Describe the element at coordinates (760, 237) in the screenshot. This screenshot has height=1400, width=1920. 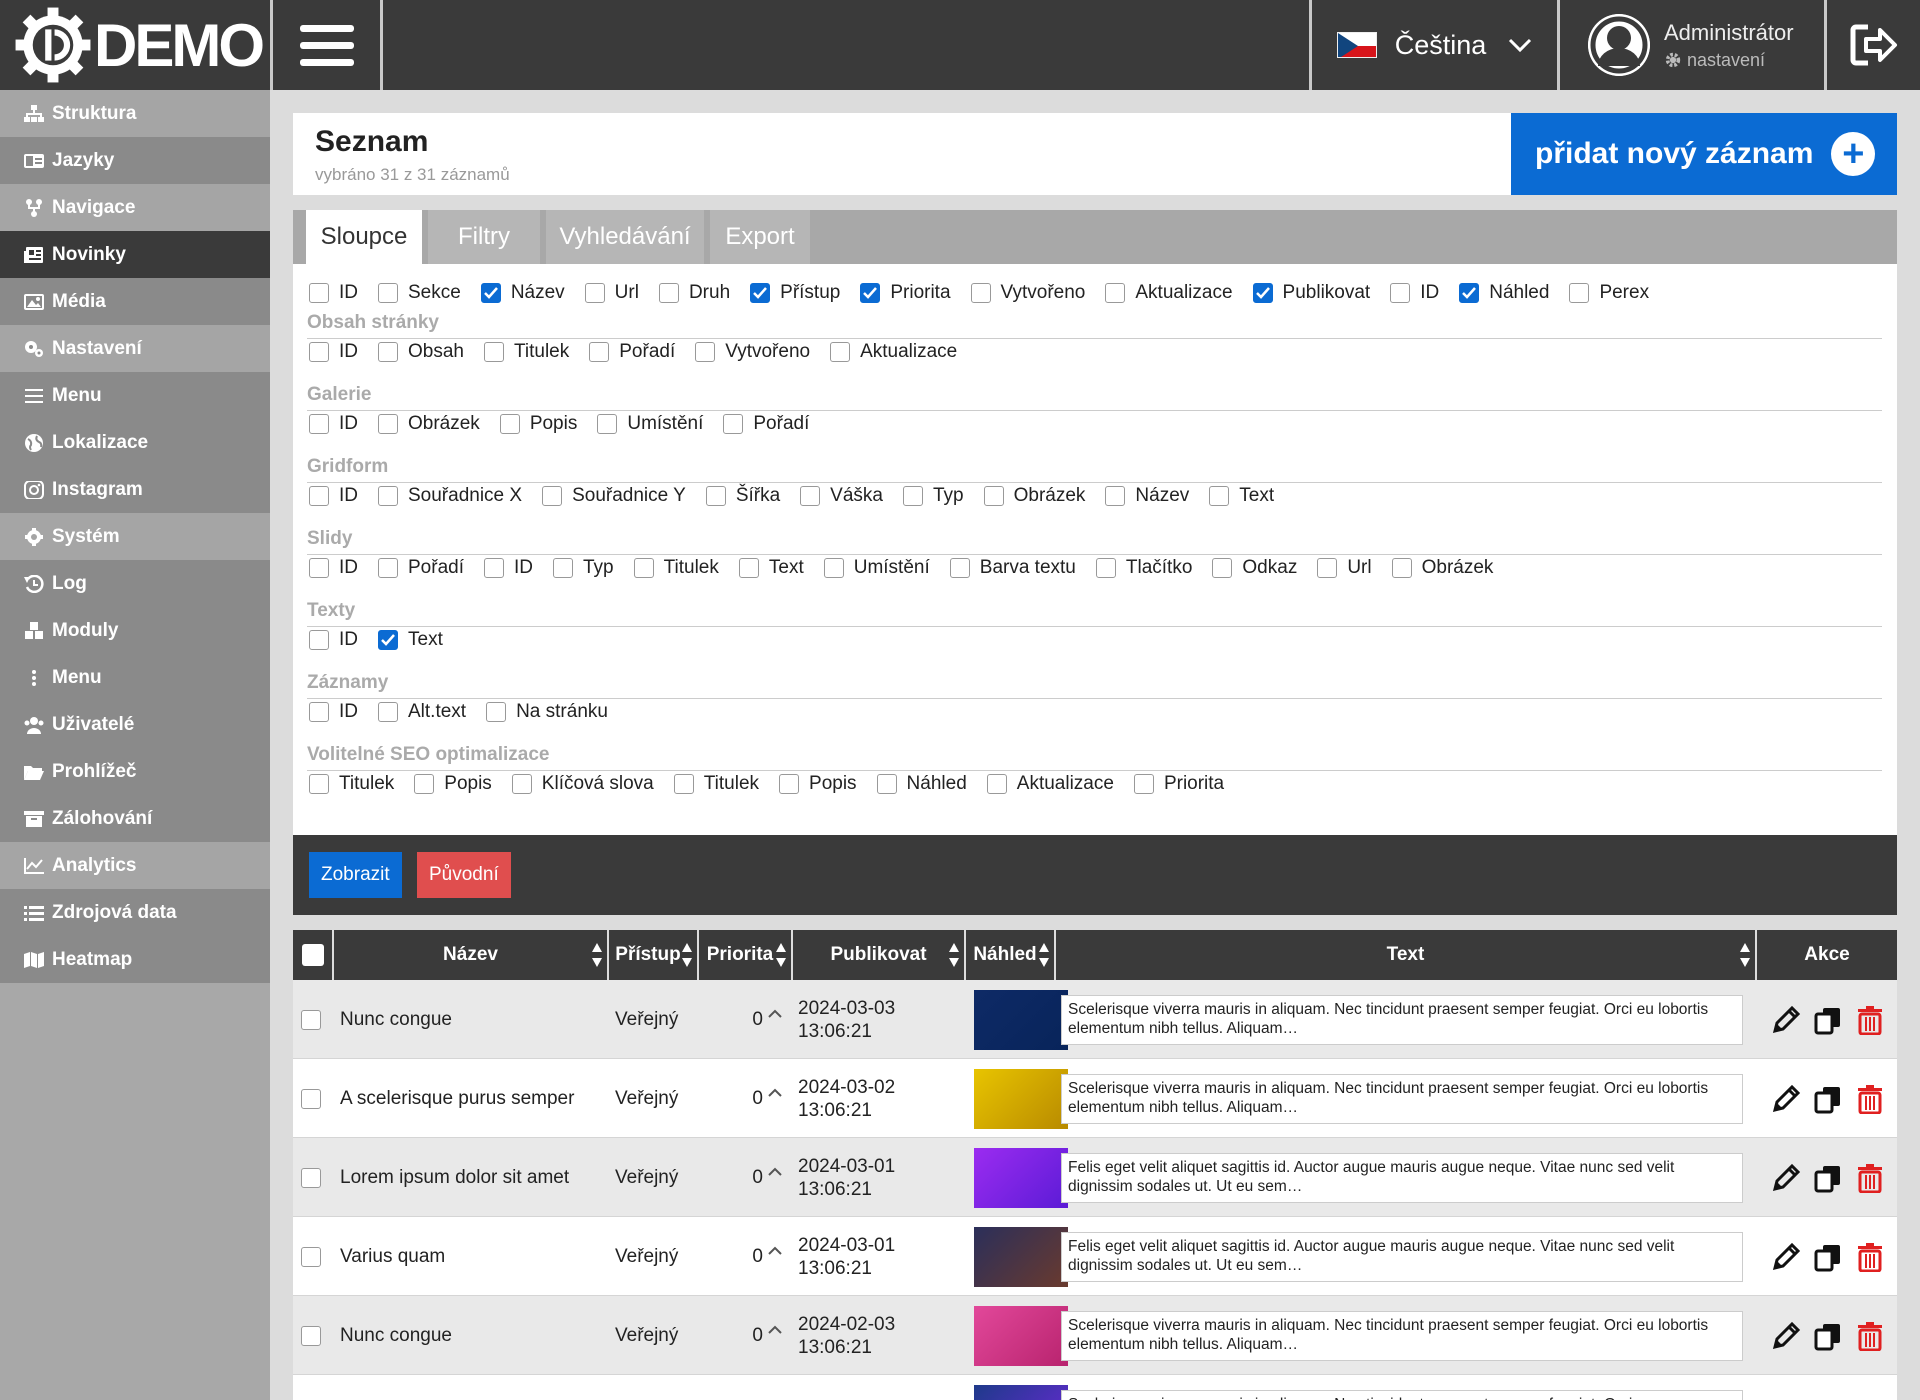
I see `tab-export: Export` at that location.